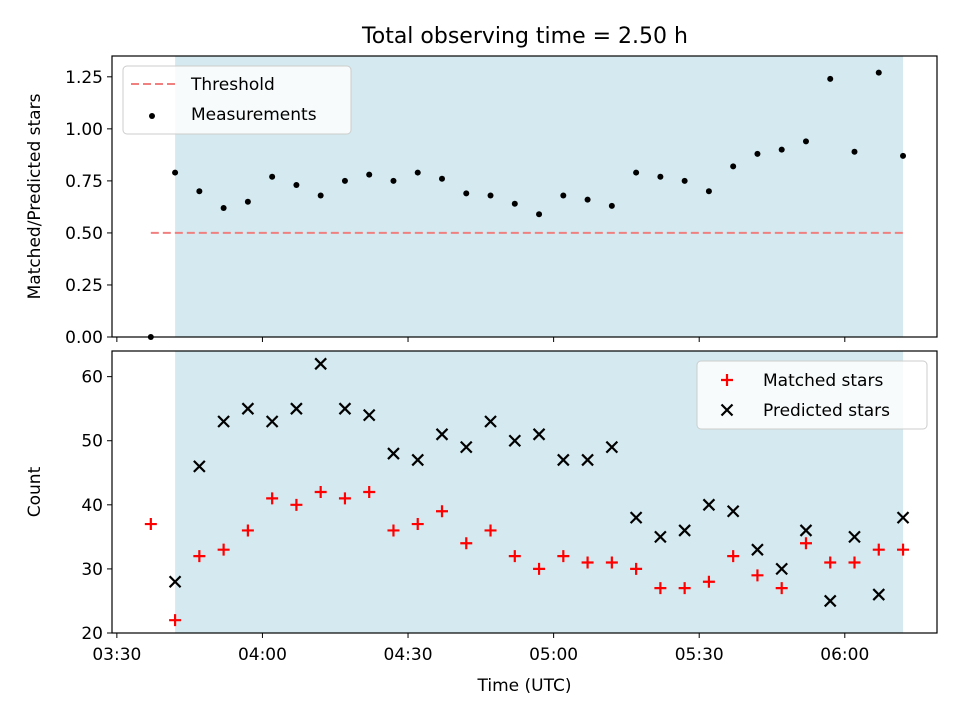 The image size is (960, 720). I want to click on legend-measurement-swatch, so click(152, 116).